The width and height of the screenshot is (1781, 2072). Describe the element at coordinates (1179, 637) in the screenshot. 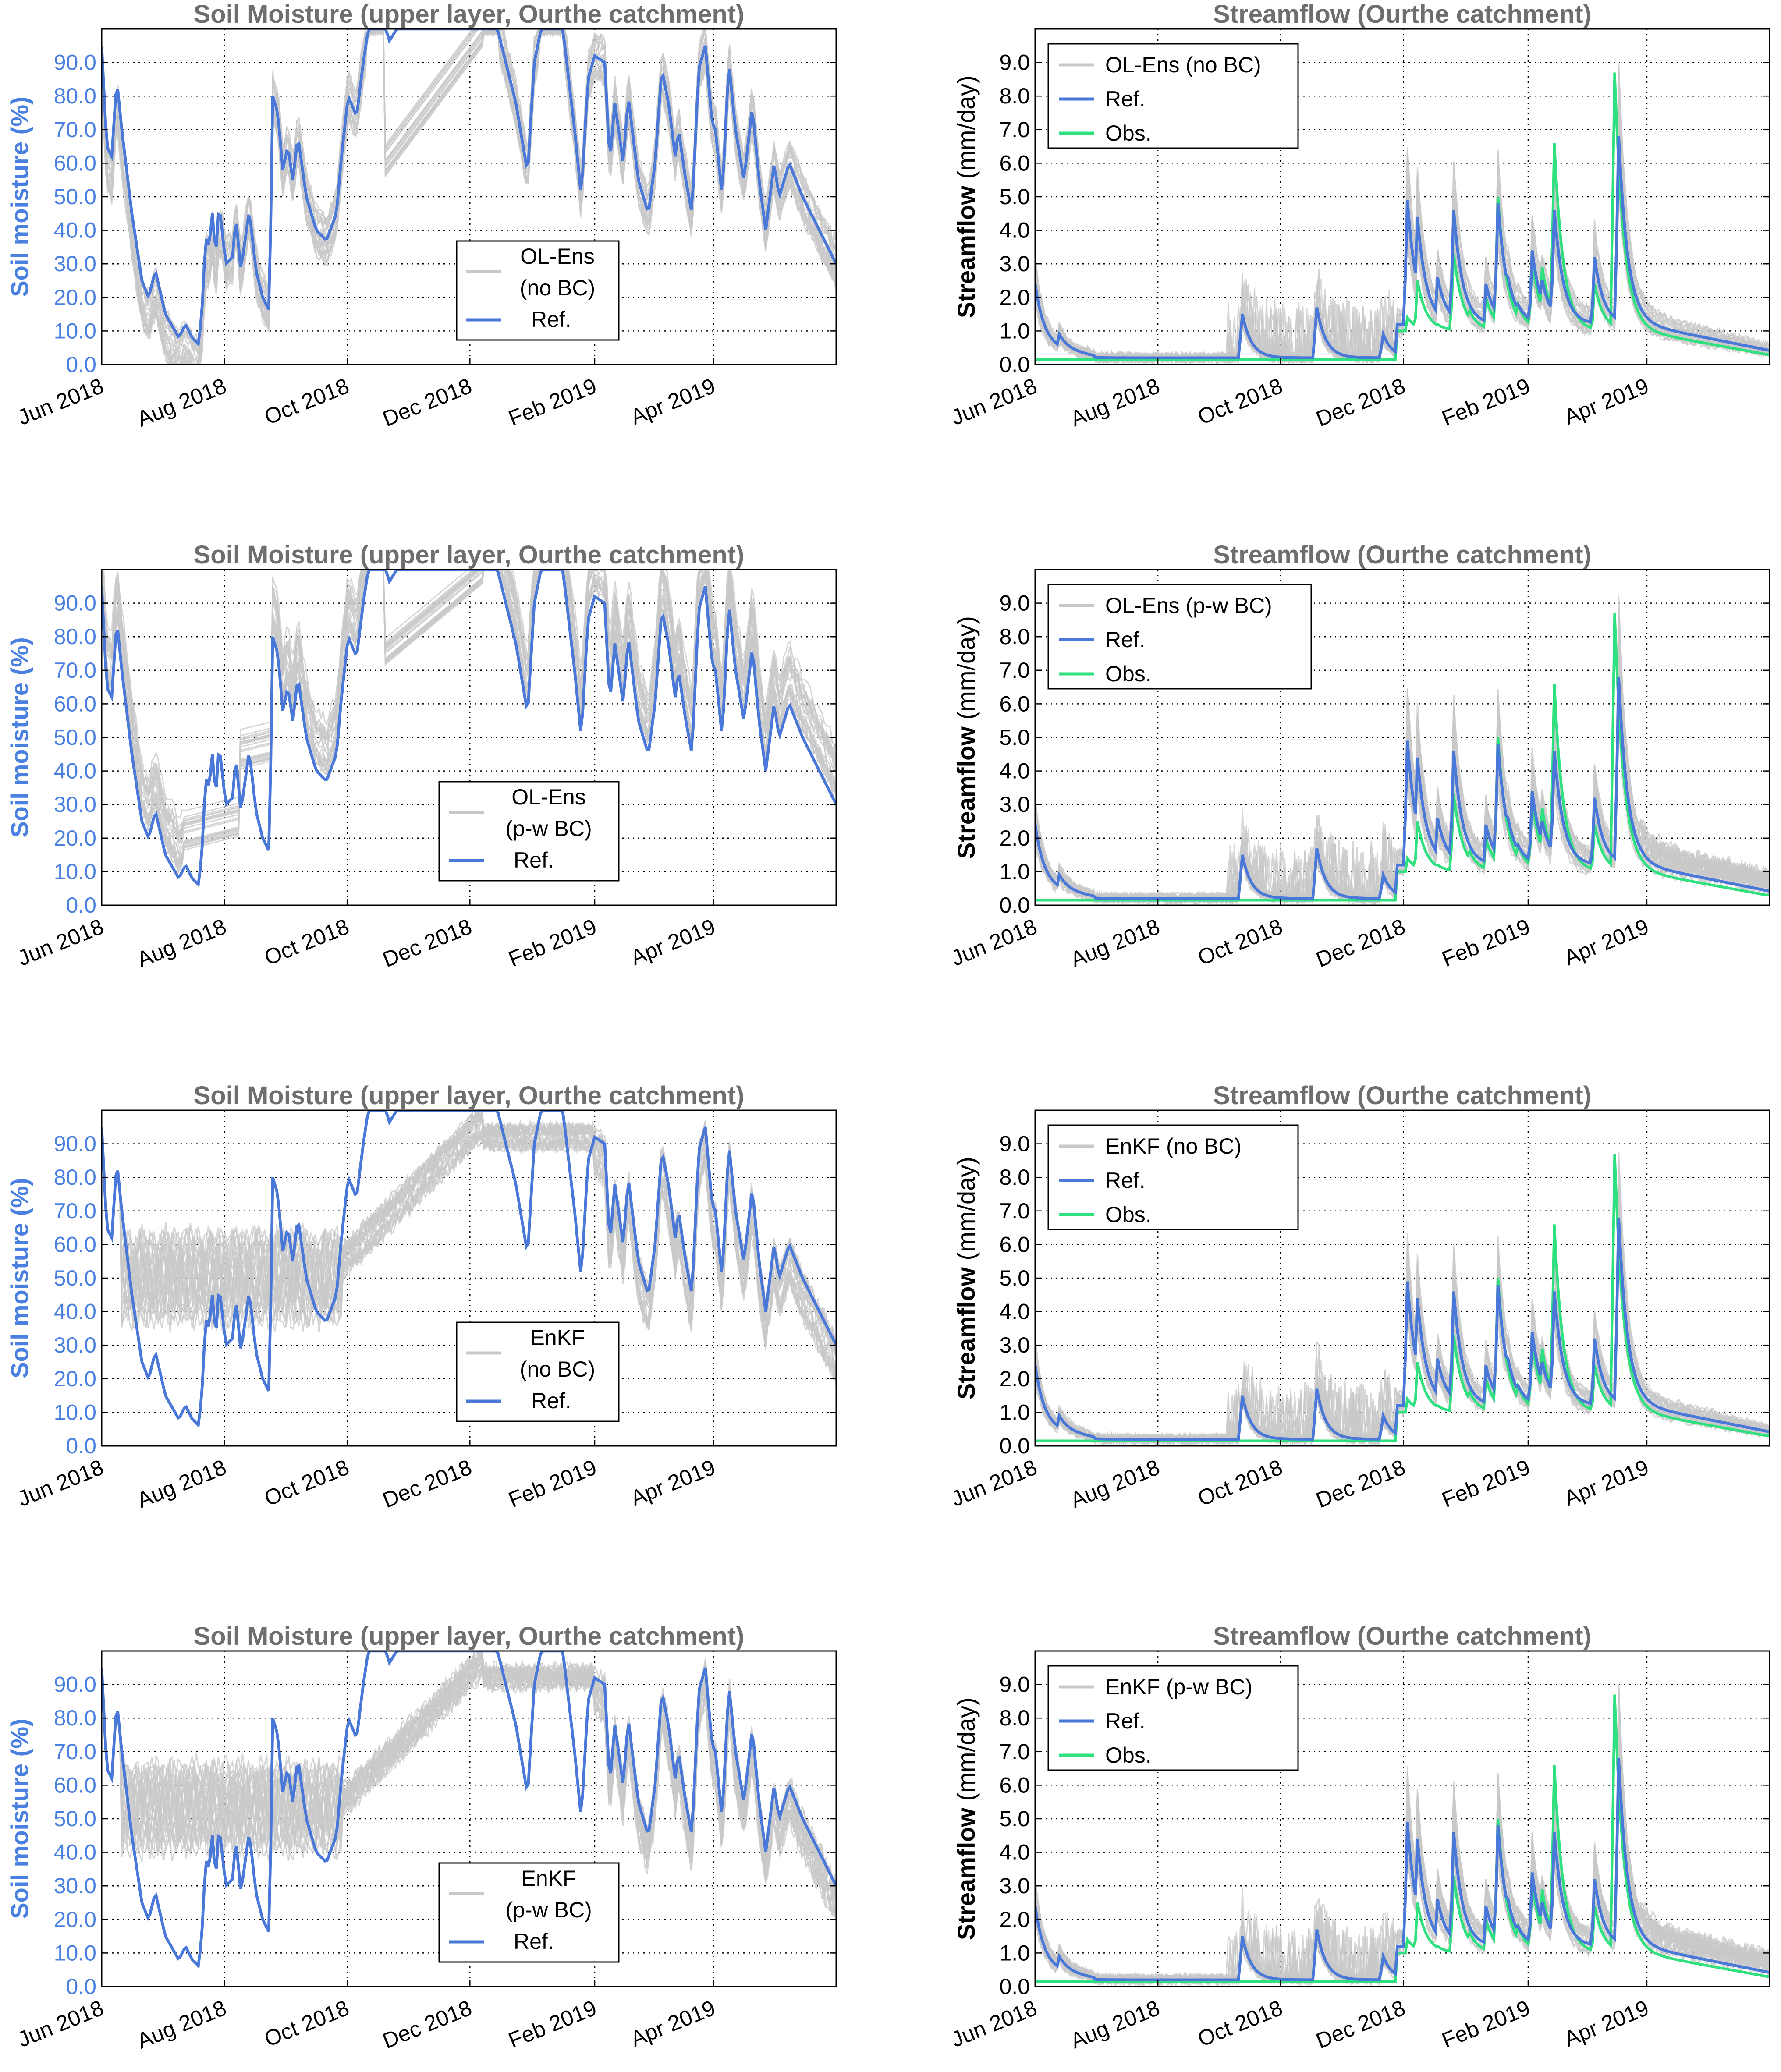

I see `legend: OL-Ens (p-w BC) Ref. Obs.` at that location.